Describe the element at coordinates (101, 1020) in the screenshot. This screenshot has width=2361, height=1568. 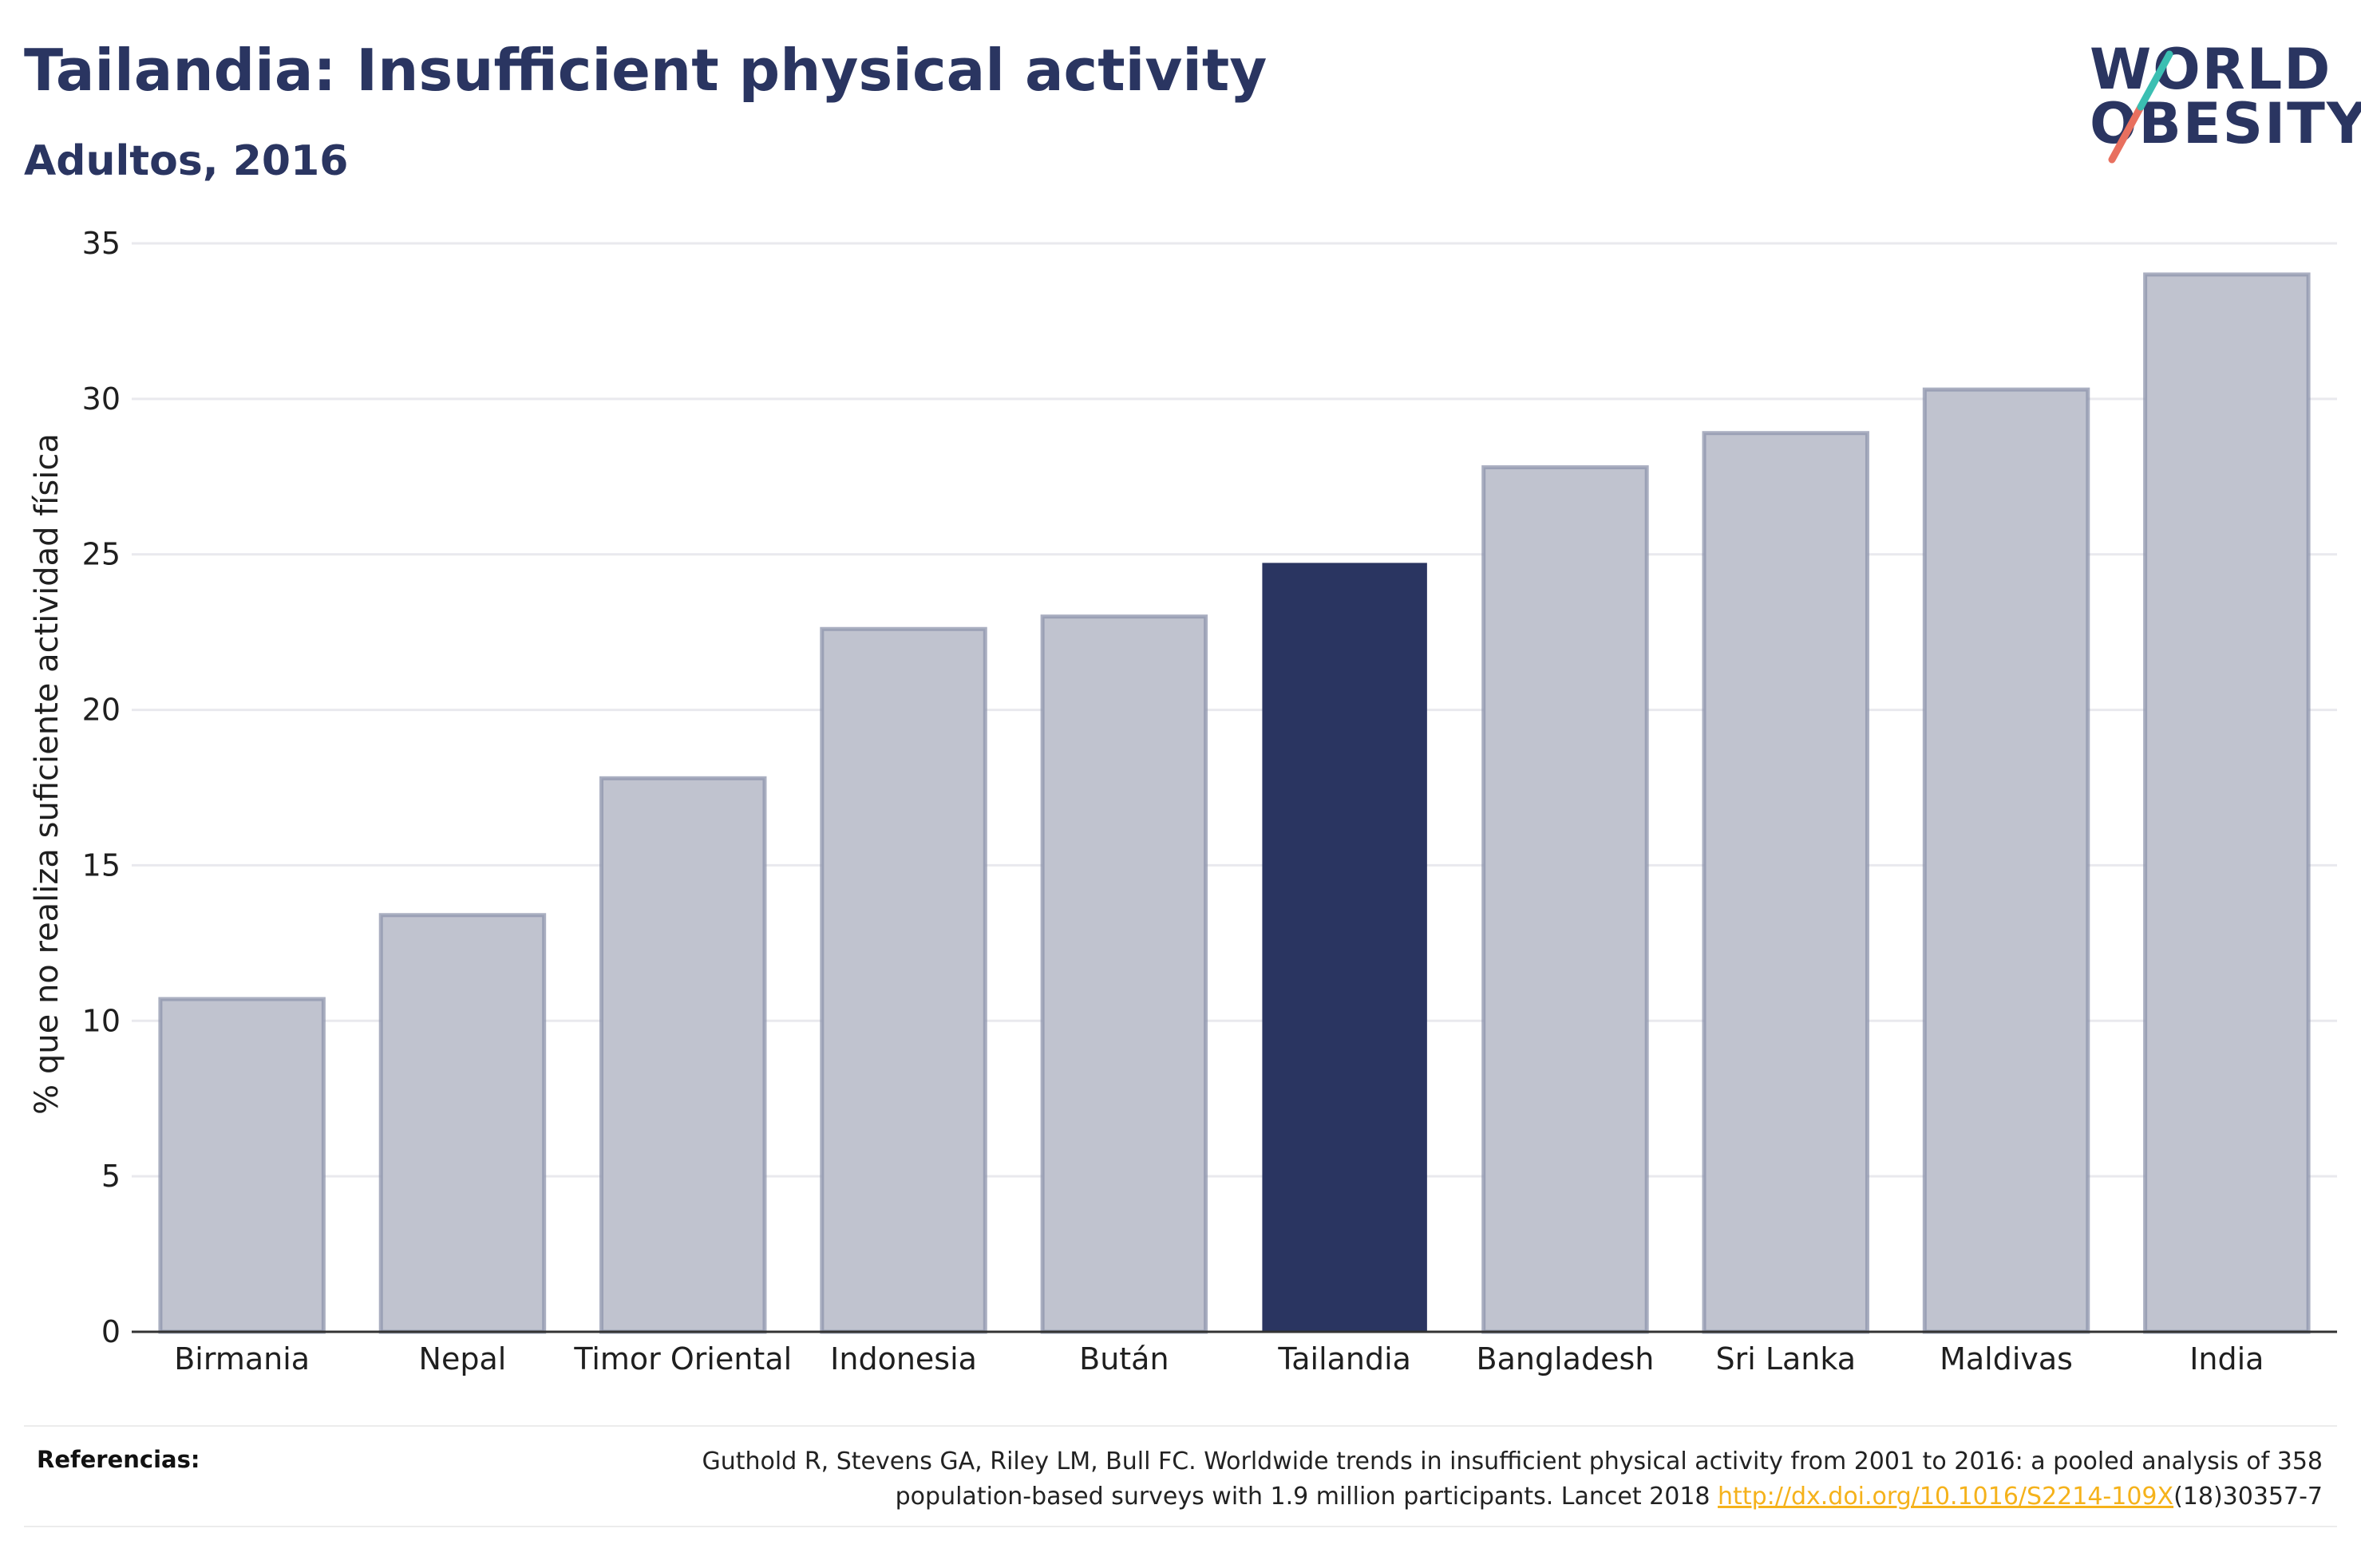
I see `y-tick-label: 10` at that location.